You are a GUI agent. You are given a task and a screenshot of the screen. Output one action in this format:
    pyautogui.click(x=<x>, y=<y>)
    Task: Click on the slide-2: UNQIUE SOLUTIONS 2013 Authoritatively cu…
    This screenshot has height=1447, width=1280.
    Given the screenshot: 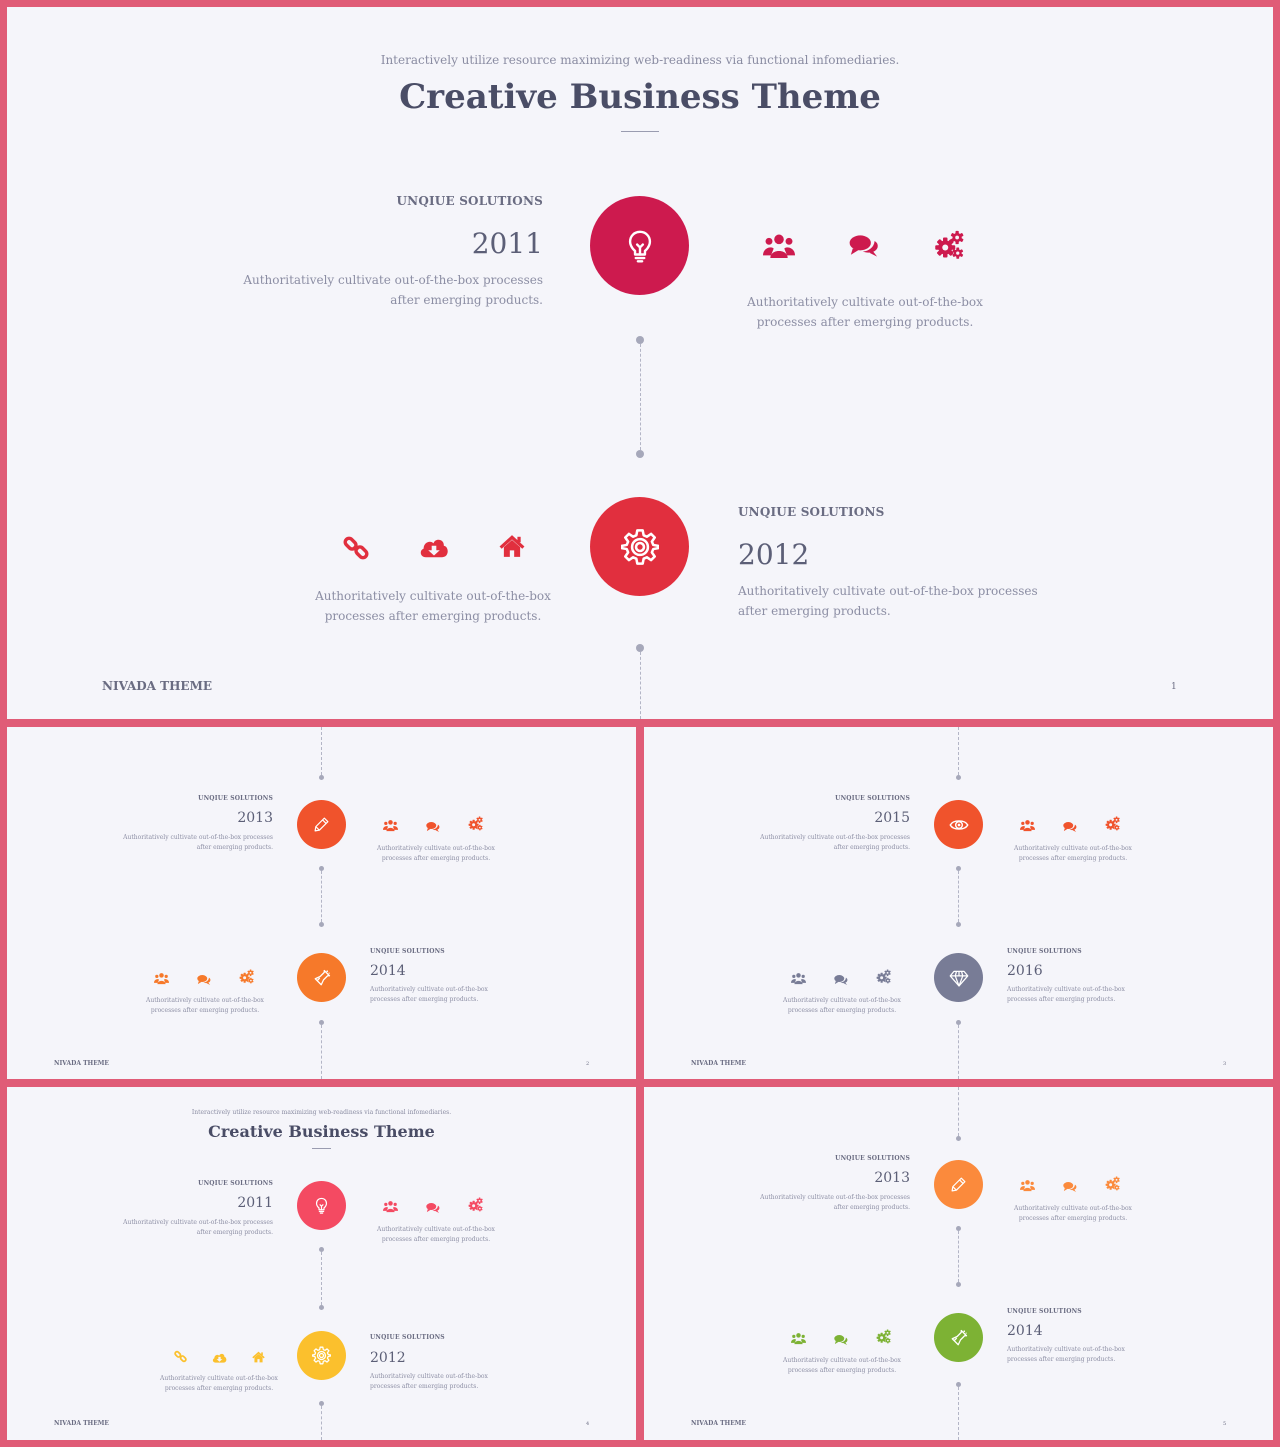 What is the action you would take?
    pyautogui.click(x=321, y=903)
    